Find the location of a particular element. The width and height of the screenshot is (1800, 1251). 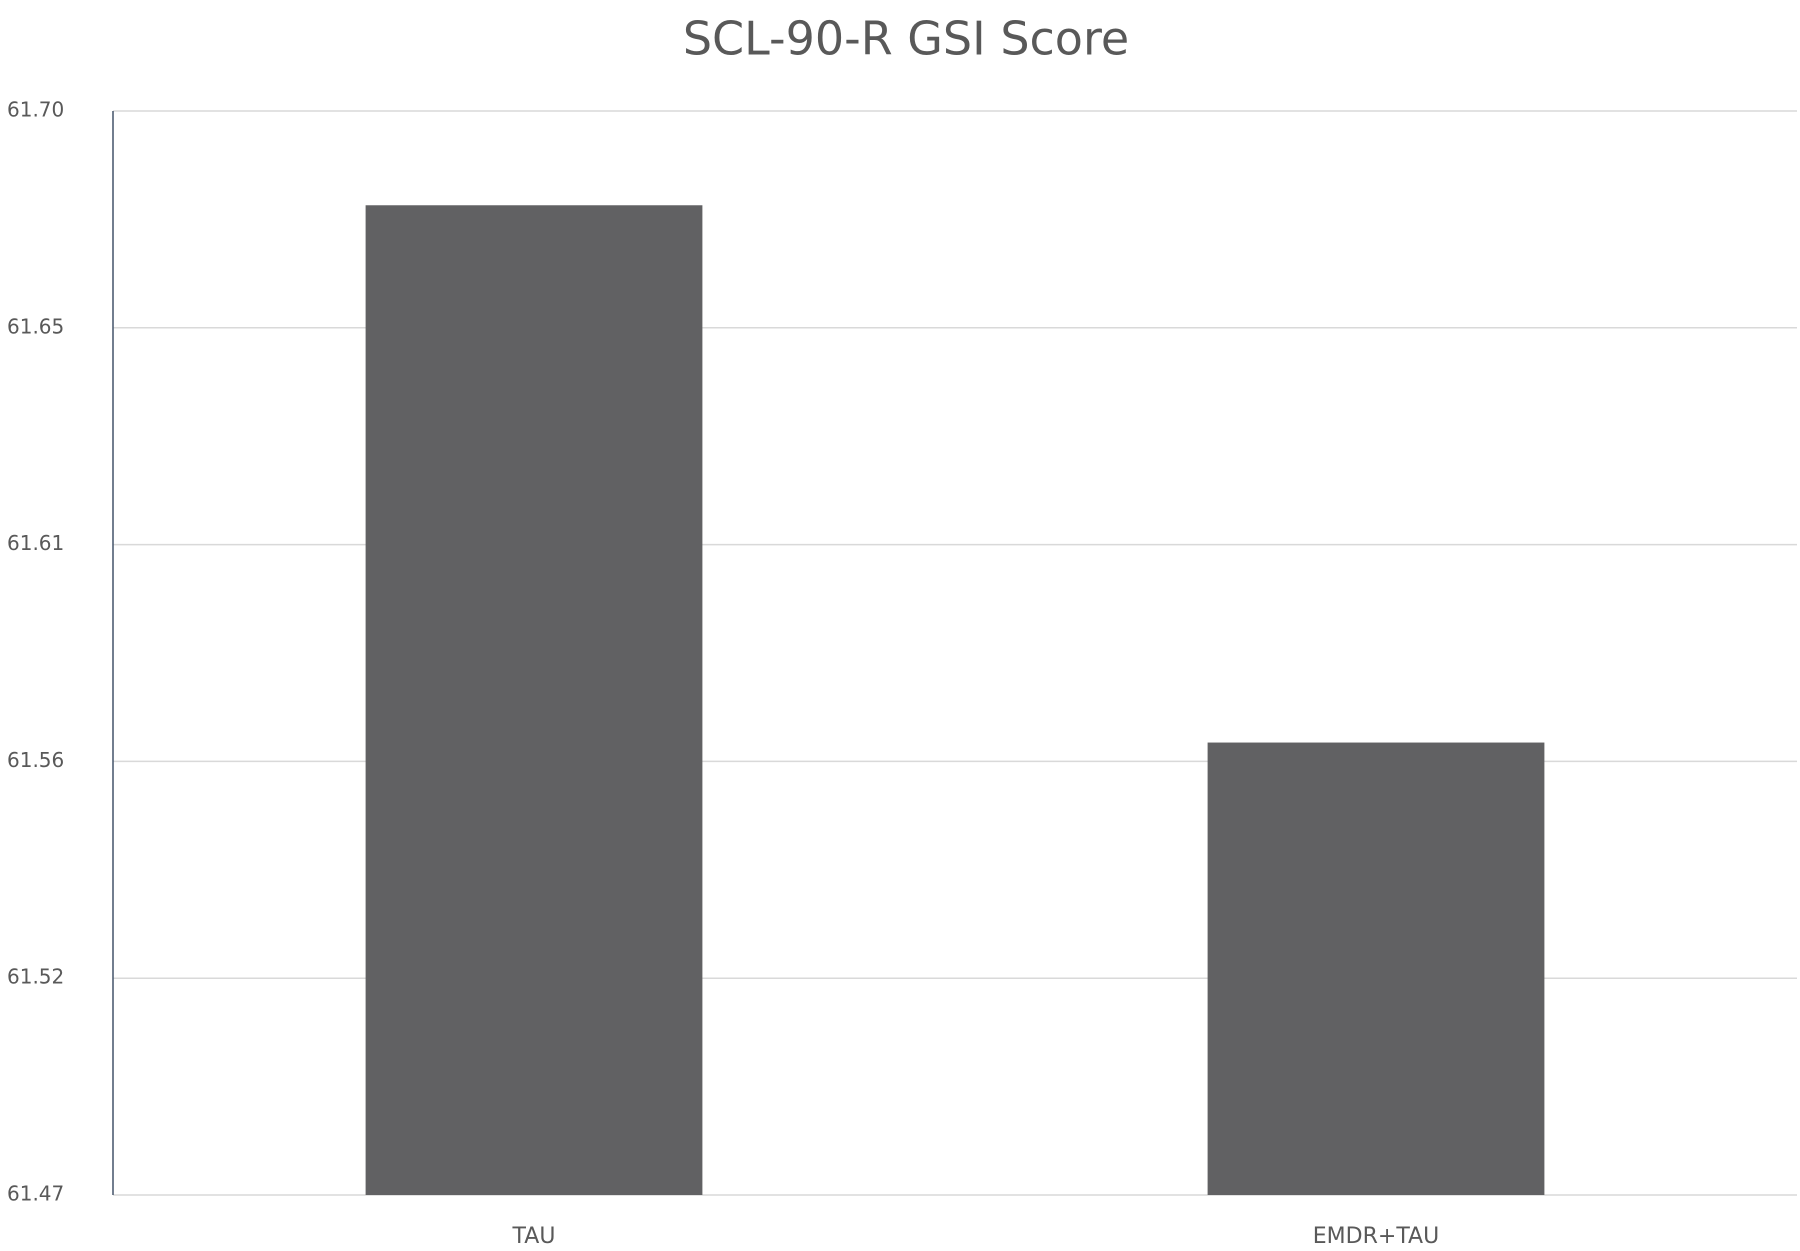

x-tick-label: TAU is located at coordinates (534, 1236).